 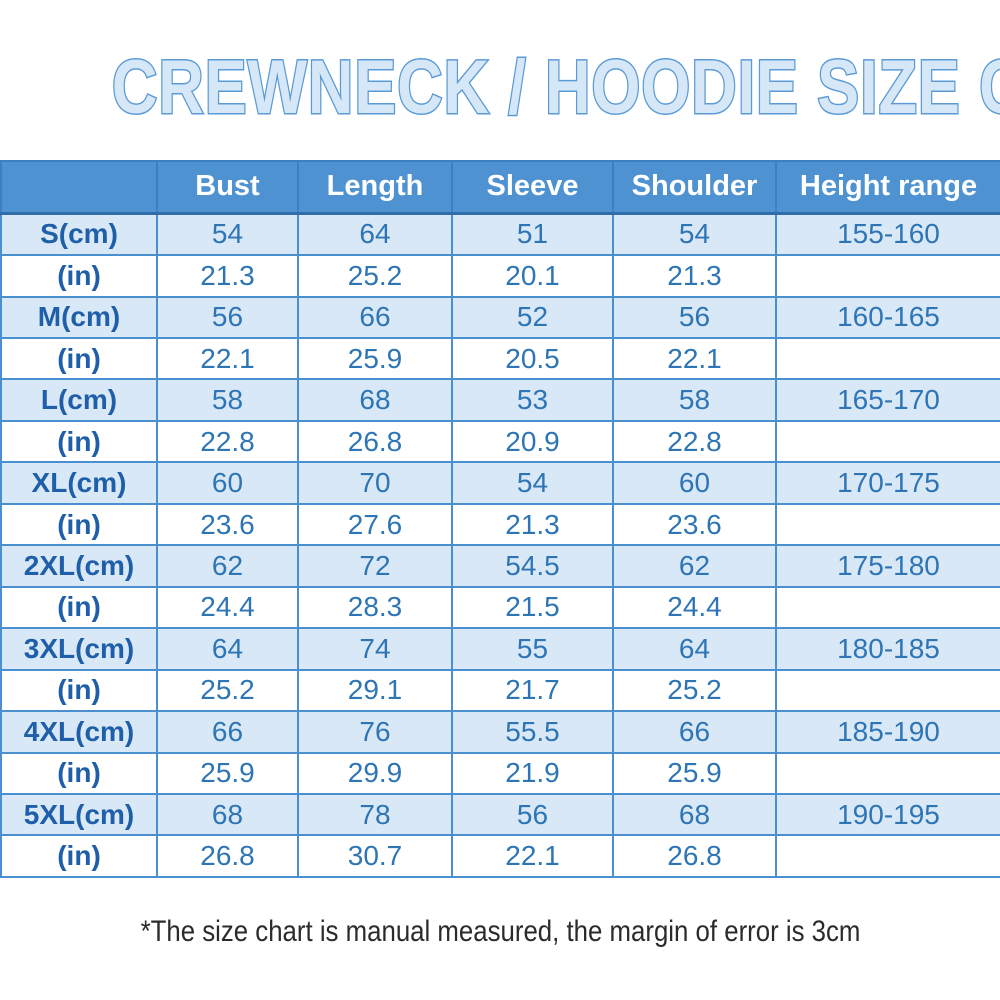 I want to click on cell-bust: 22.8, so click(x=227, y=441).